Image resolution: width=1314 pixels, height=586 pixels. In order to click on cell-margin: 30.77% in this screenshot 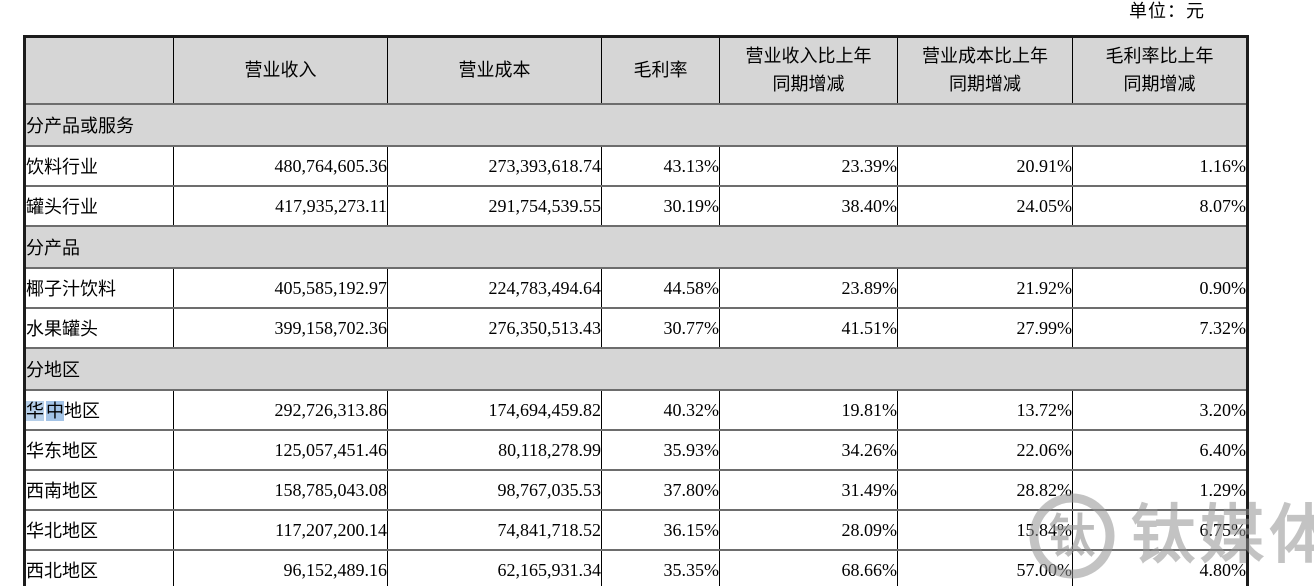, I will do `click(660, 328)`.